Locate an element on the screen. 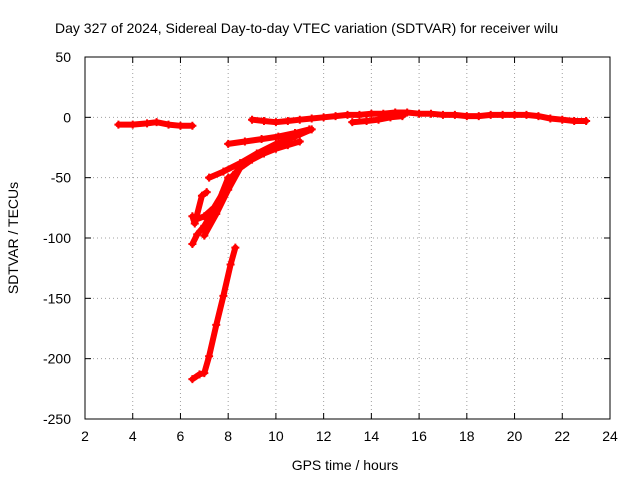 The image size is (640, 480). series-isolated is located at coordinates (199, 208).